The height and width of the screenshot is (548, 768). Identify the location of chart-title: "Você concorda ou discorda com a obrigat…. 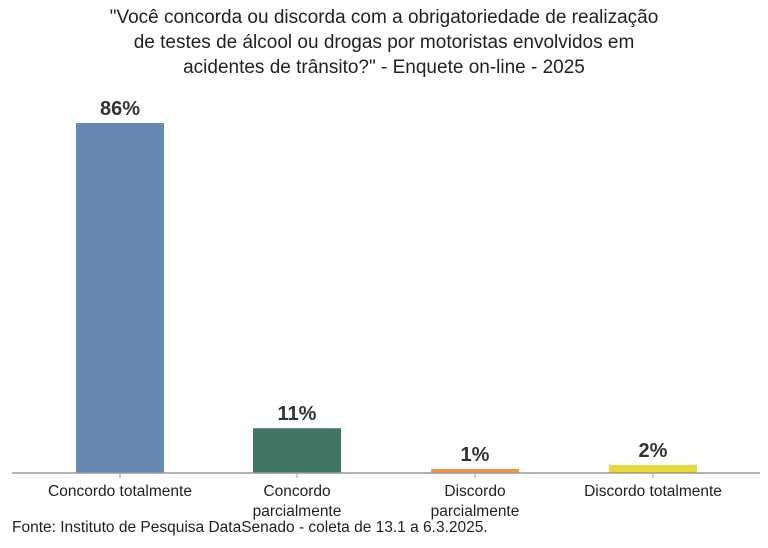
(384, 42).